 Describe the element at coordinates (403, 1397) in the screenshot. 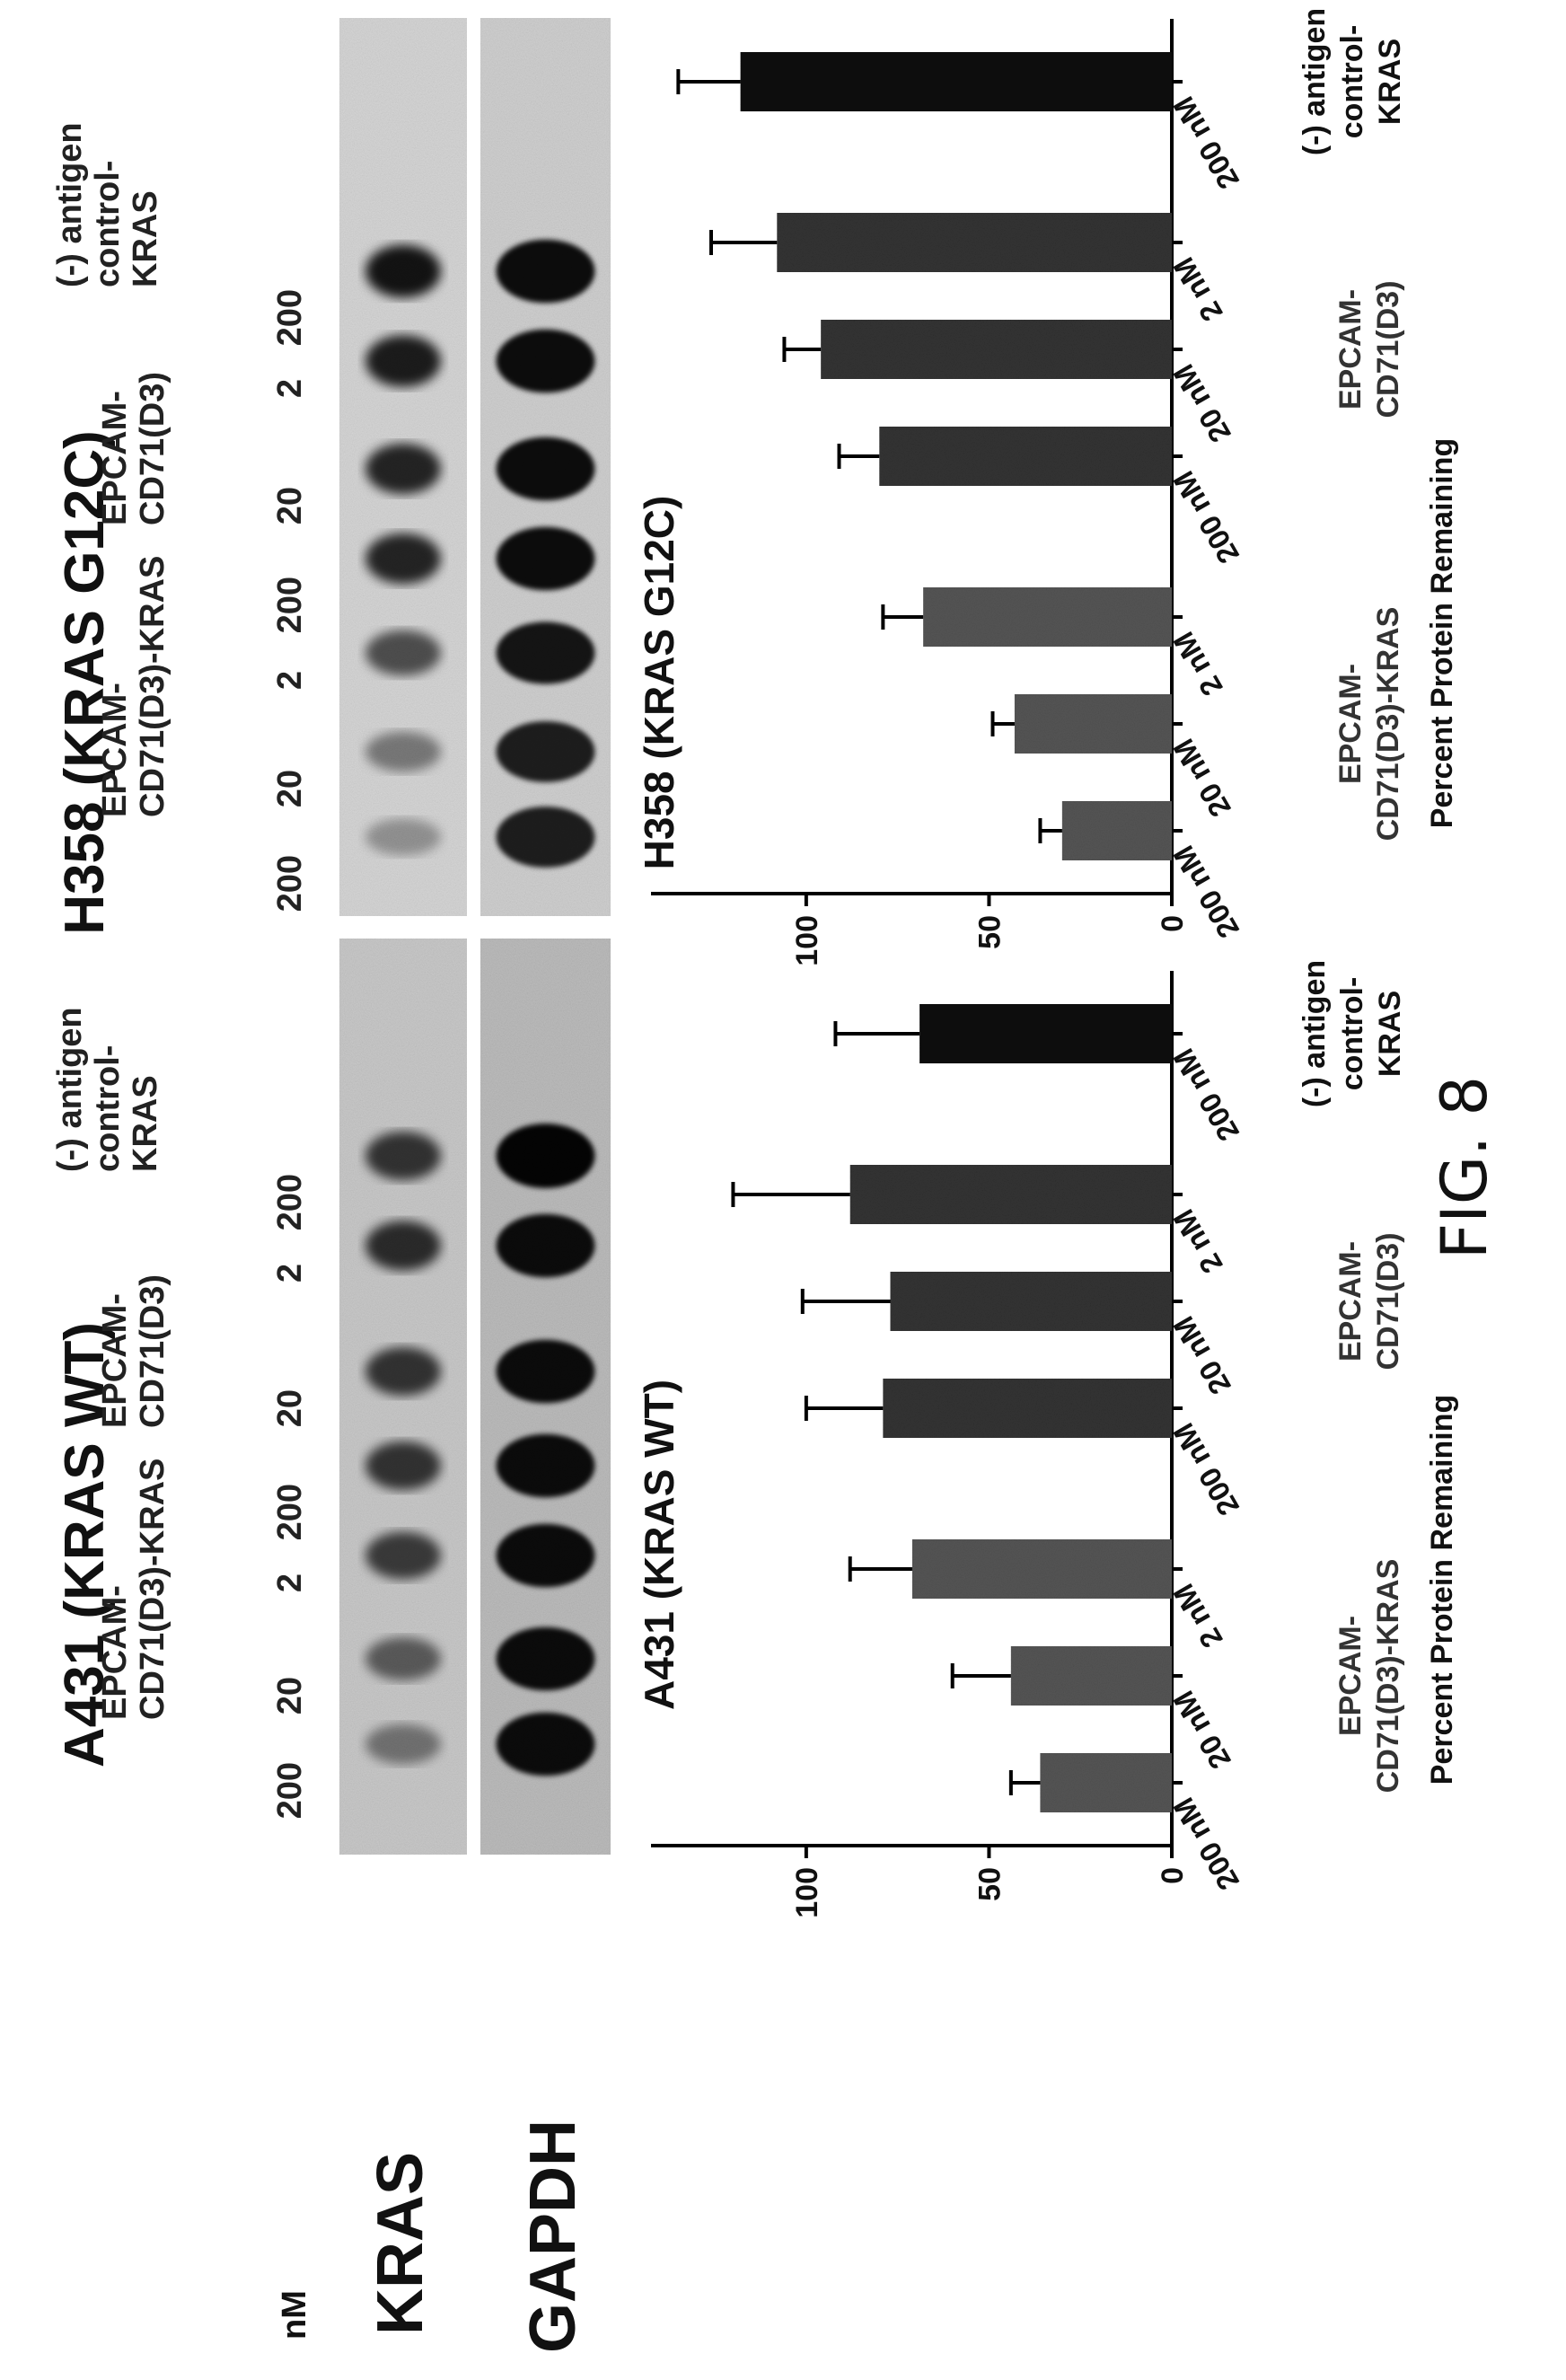

I see `blot-kras-membrane` at that location.